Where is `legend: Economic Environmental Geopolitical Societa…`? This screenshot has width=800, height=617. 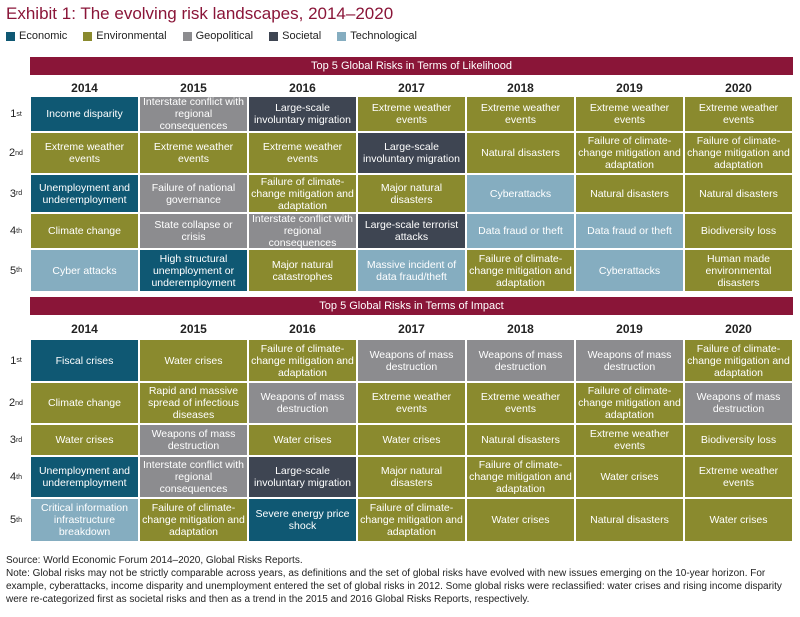 legend: Economic Environmental Geopolitical Societa… is located at coordinates (211, 36).